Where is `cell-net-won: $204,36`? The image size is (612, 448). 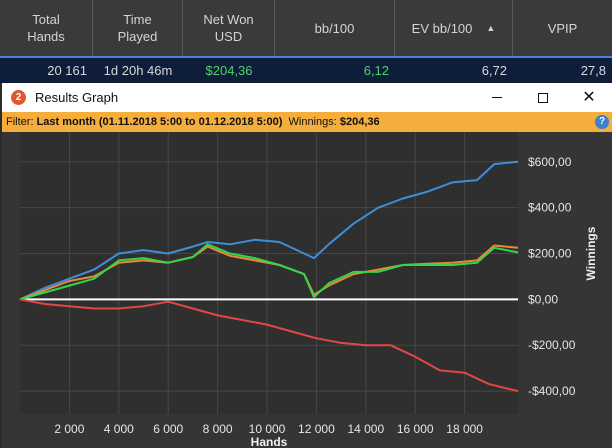
cell-net-won: $204,36 is located at coordinates (229, 70).